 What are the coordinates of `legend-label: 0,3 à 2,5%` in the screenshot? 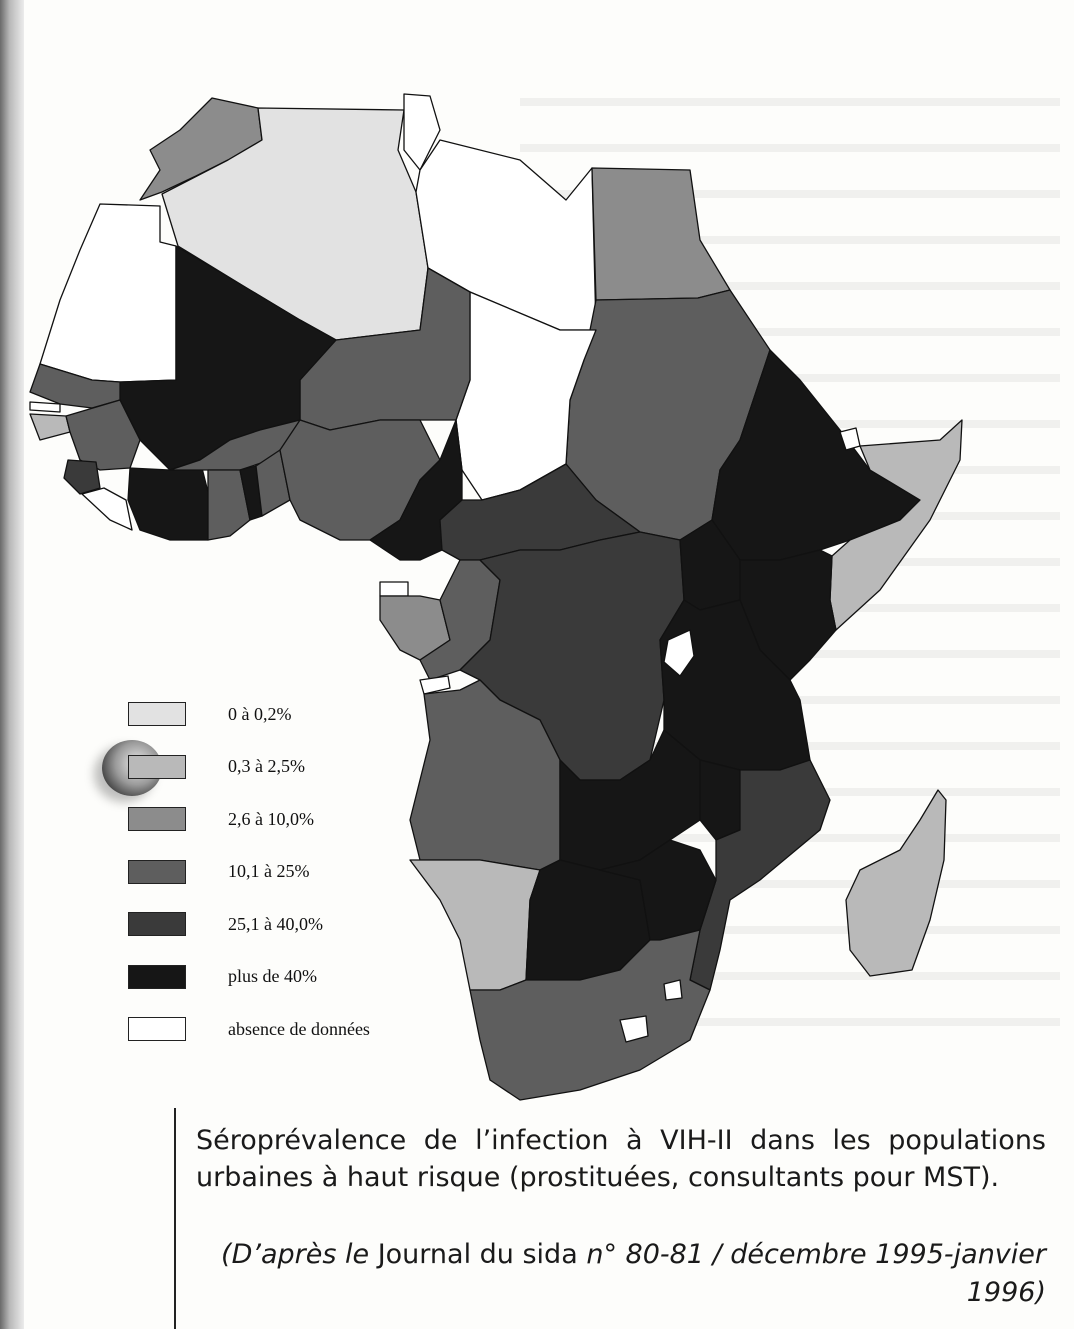 It's located at (266, 766).